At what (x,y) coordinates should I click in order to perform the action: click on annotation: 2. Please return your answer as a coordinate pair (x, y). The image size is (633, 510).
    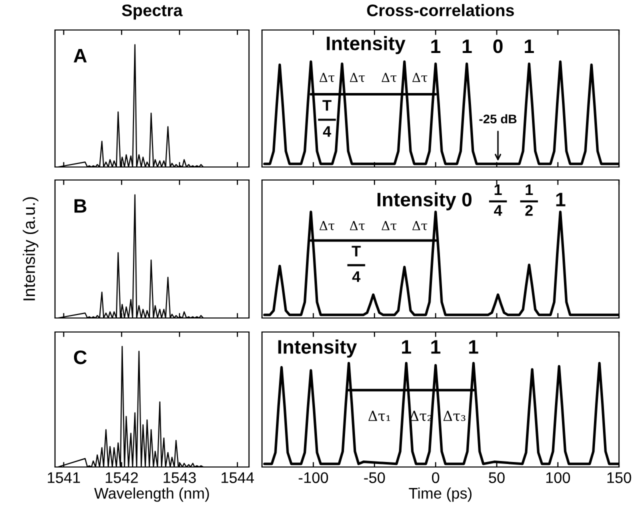
    Looking at the image, I should click on (529, 210).